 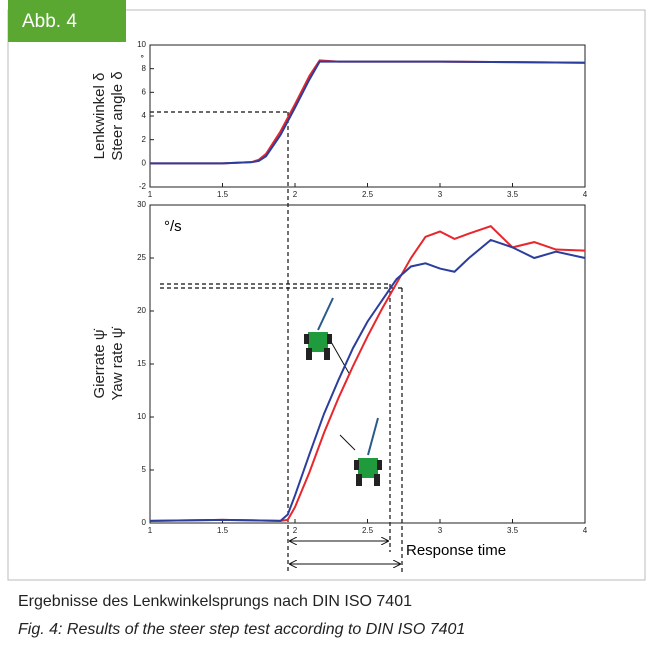 What do you see at coordinates (144, 115) in the screenshot?
I see `y-tick-label: 4` at bounding box center [144, 115].